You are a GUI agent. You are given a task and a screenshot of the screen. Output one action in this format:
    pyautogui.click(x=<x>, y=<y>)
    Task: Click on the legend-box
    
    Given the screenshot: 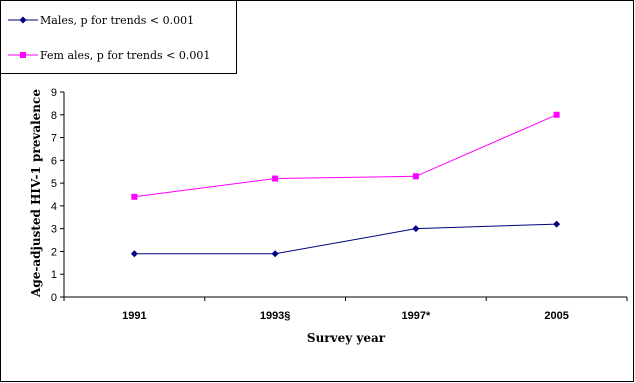 What is the action you would take?
    pyautogui.click(x=118, y=37)
    